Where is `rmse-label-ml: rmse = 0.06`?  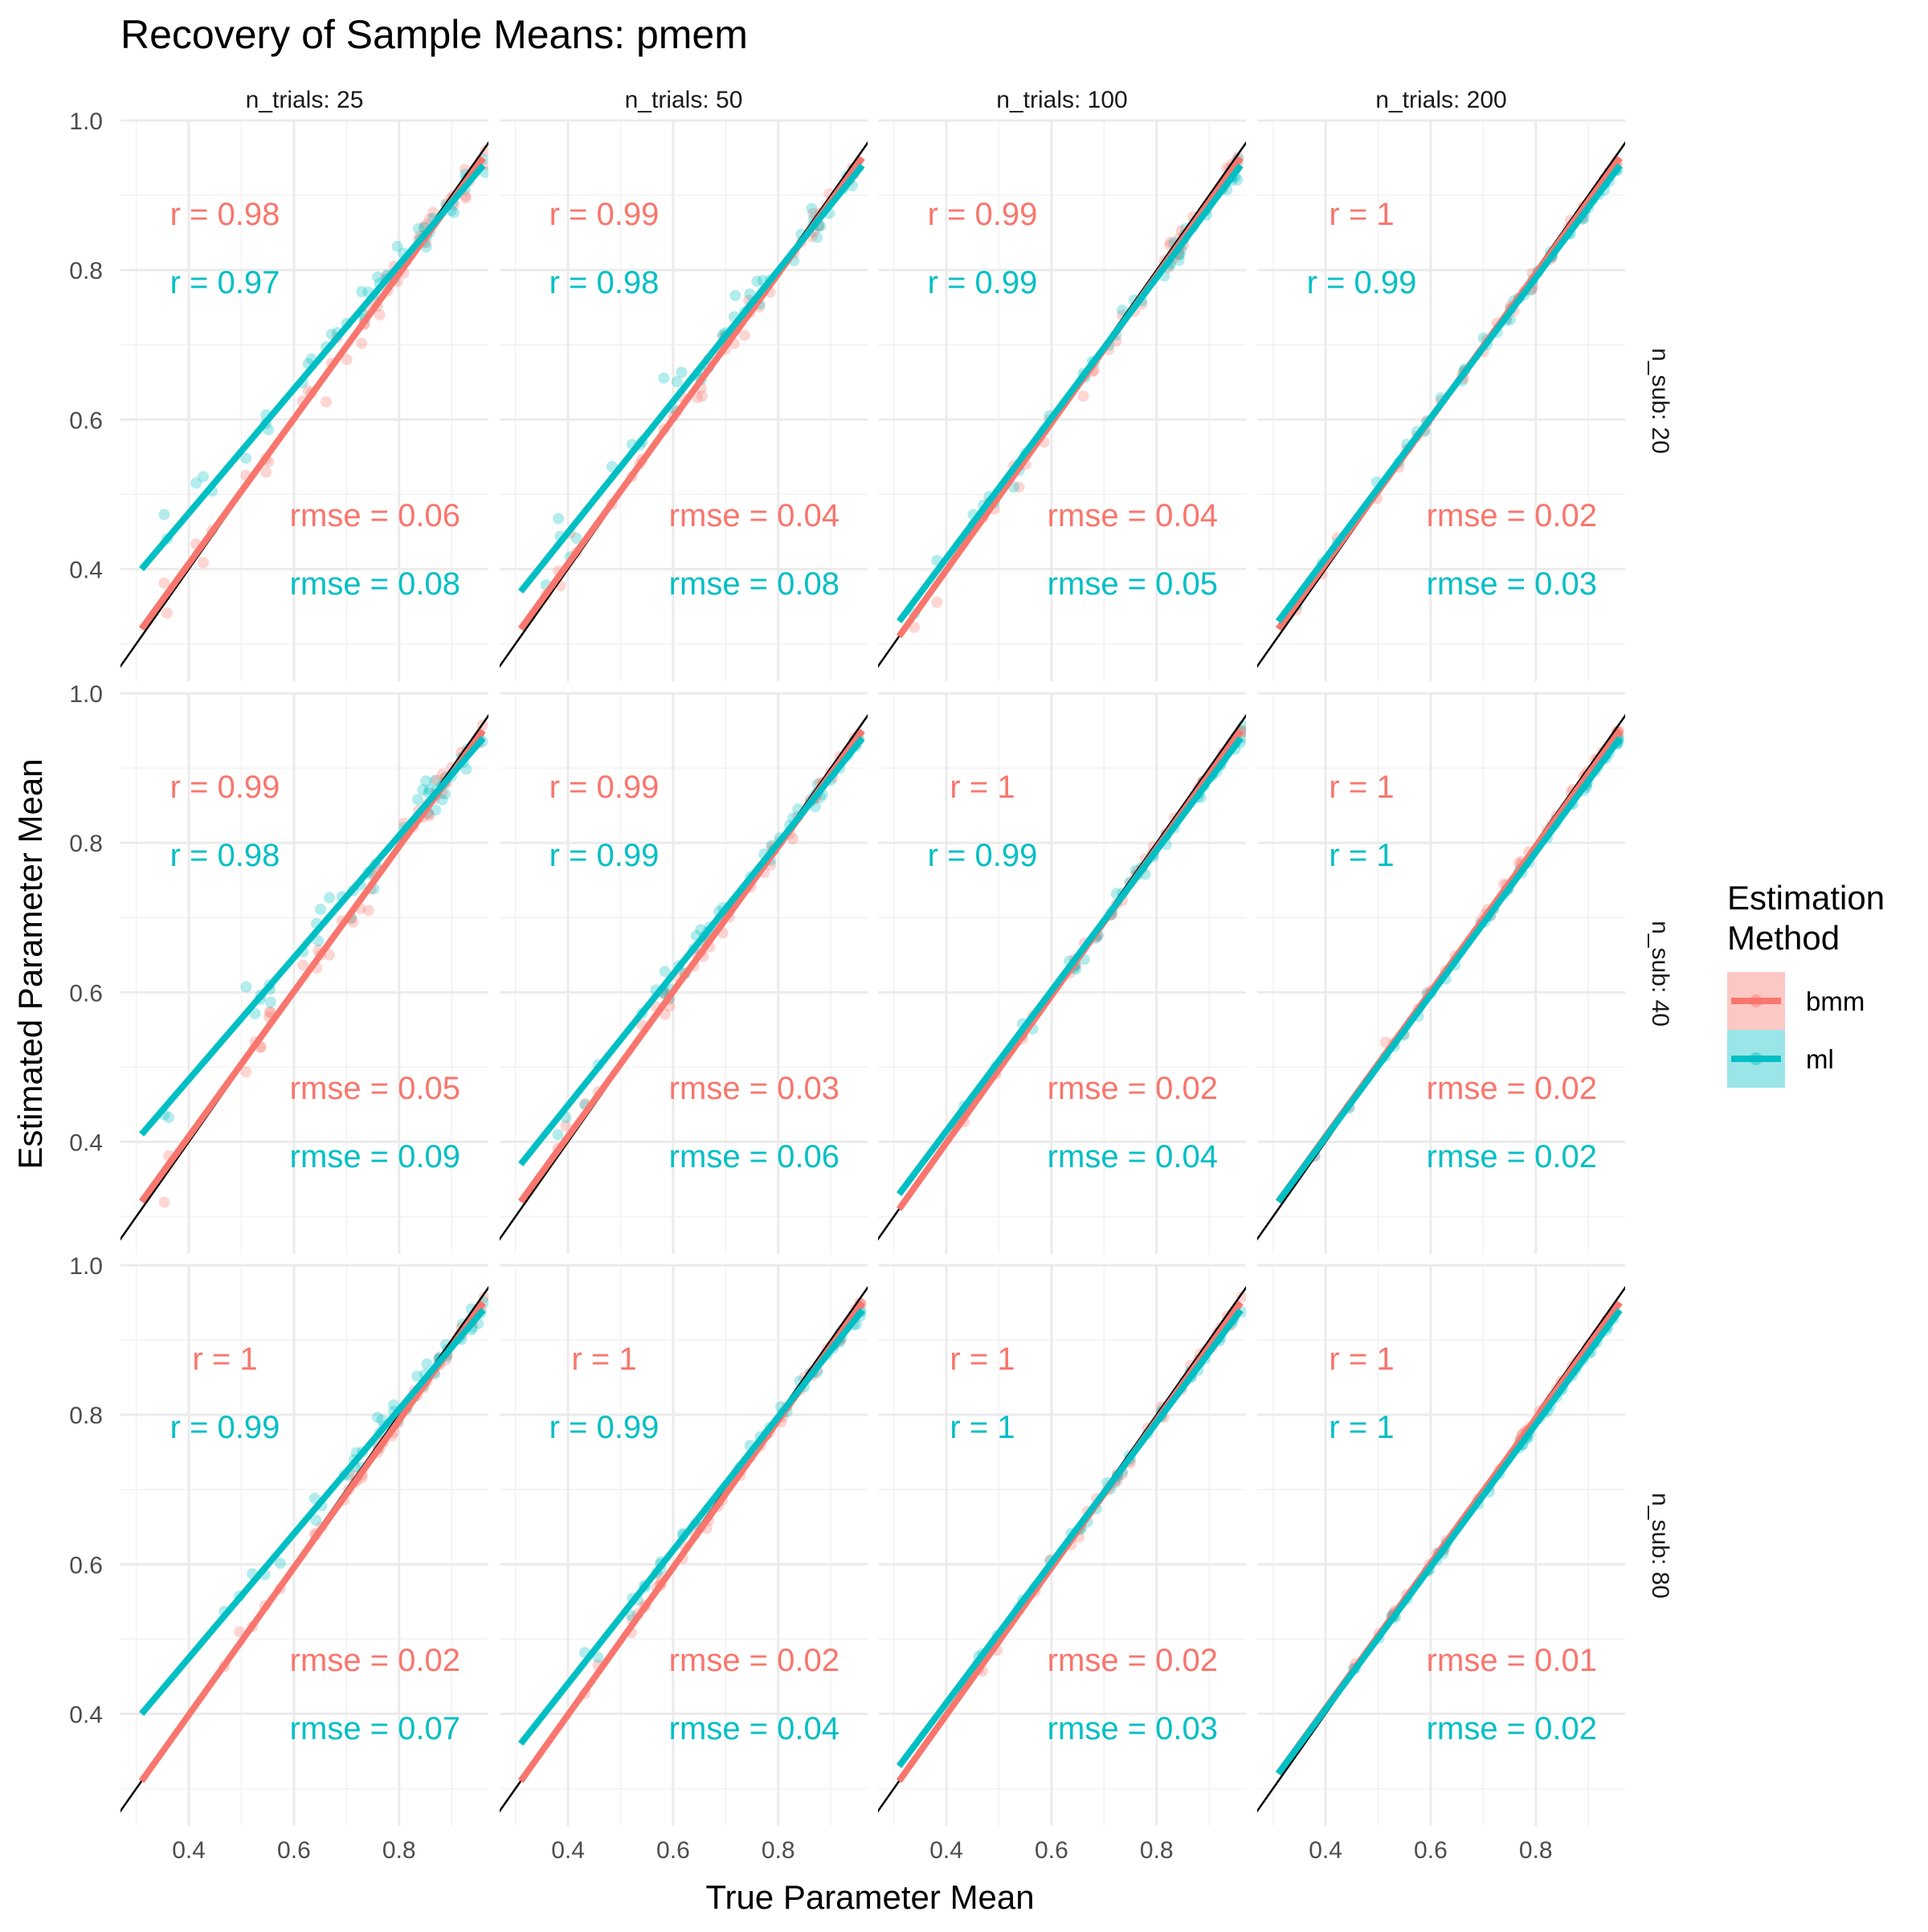 rmse-label-ml: rmse = 0.06 is located at coordinates (754, 1156).